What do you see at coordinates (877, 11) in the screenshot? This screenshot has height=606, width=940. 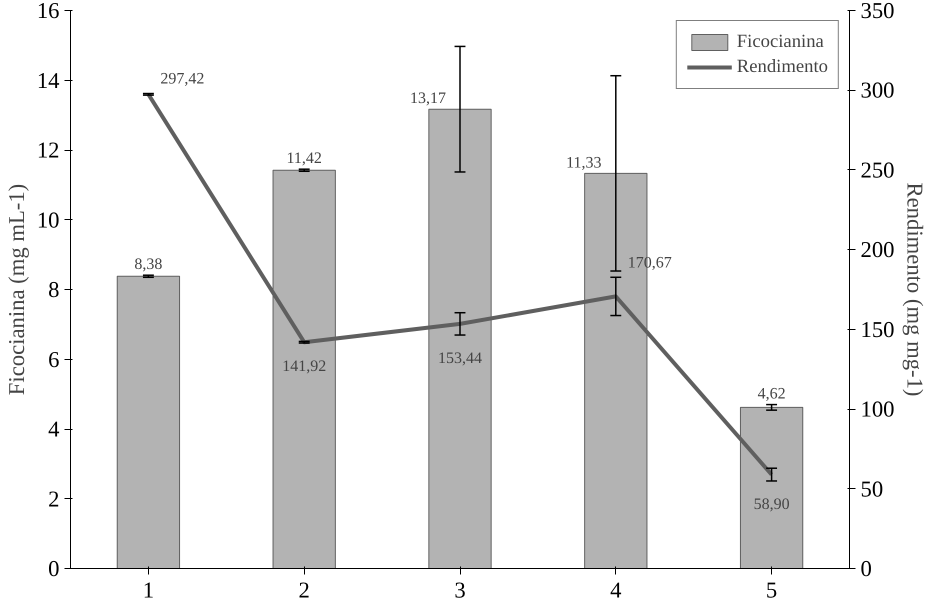 I see `y2-tick-label: 350` at bounding box center [877, 11].